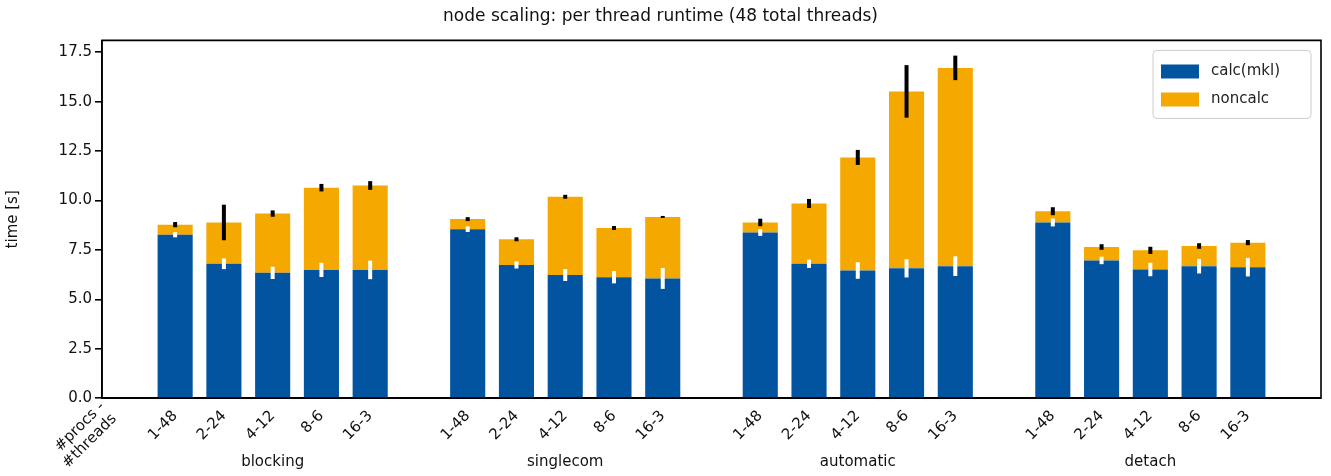 The height and width of the screenshot is (476, 1331). Describe the element at coordinates (75, 149) in the screenshot. I see `y-tick-label: 12.5` at that location.